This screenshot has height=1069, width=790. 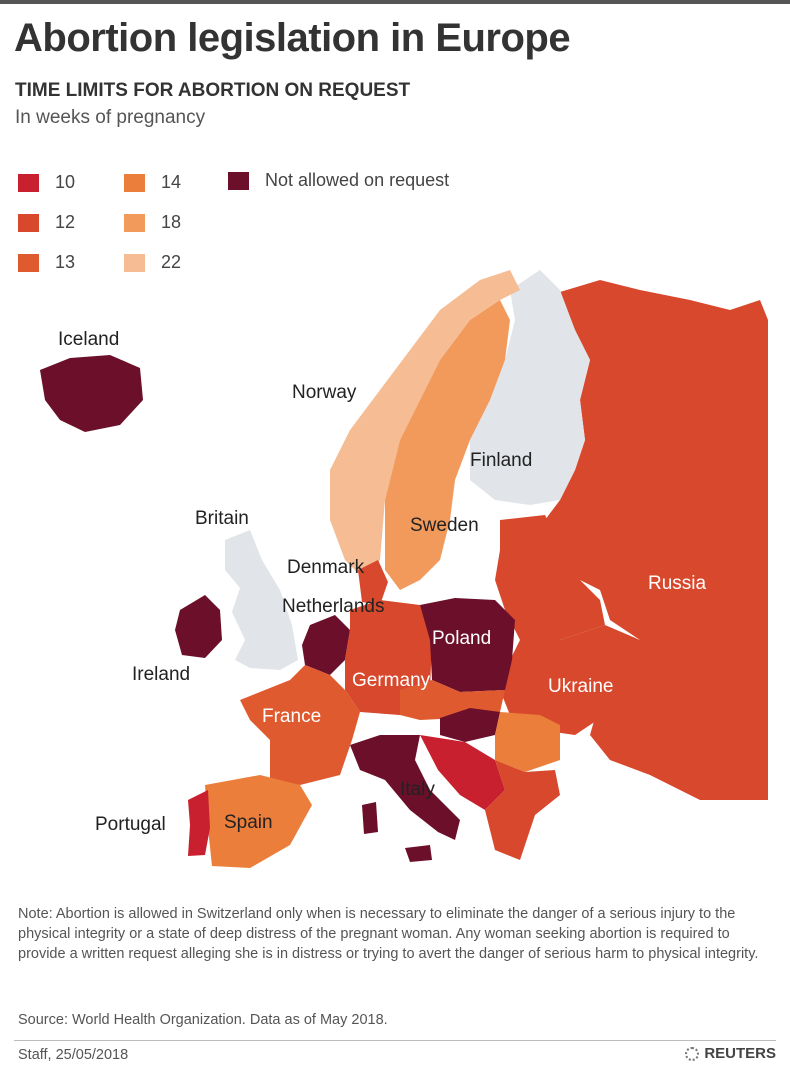 I want to click on unit-label: In weeks of pregnancy, so click(x=110, y=117).